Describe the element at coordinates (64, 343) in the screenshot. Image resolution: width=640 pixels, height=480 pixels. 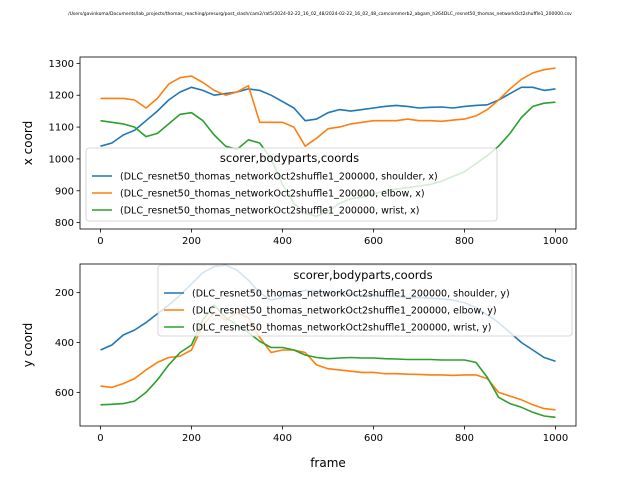
I see `y-tick-label: 400` at that location.